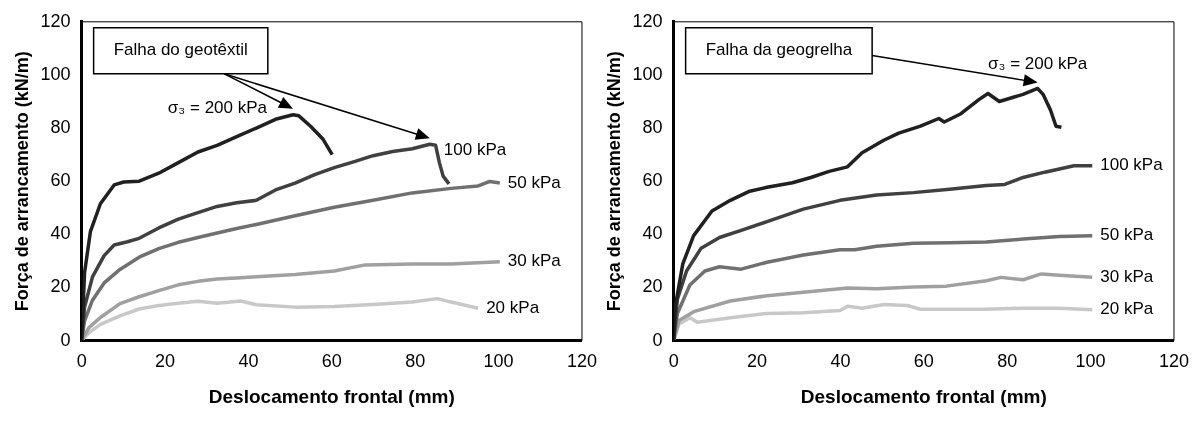  What do you see at coordinates (779, 50) in the screenshot?
I see `annotation: Falha da geogrelha` at bounding box center [779, 50].